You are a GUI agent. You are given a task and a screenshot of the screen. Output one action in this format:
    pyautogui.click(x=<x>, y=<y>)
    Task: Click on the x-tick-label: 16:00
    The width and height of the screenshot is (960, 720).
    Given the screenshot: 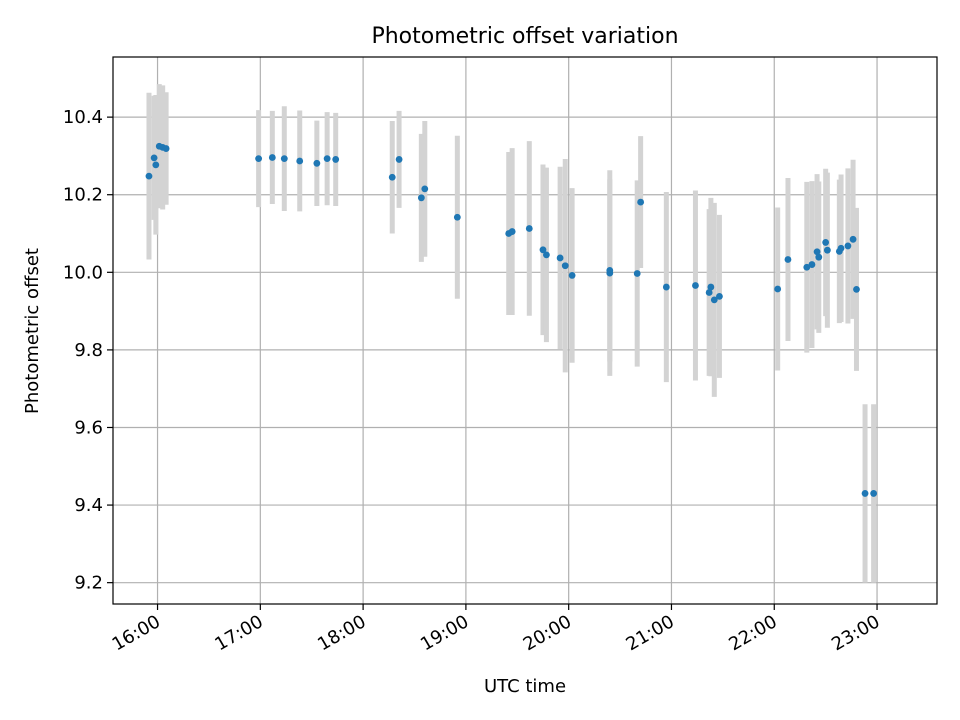 What is the action you would take?
    pyautogui.click(x=136, y=633)
    